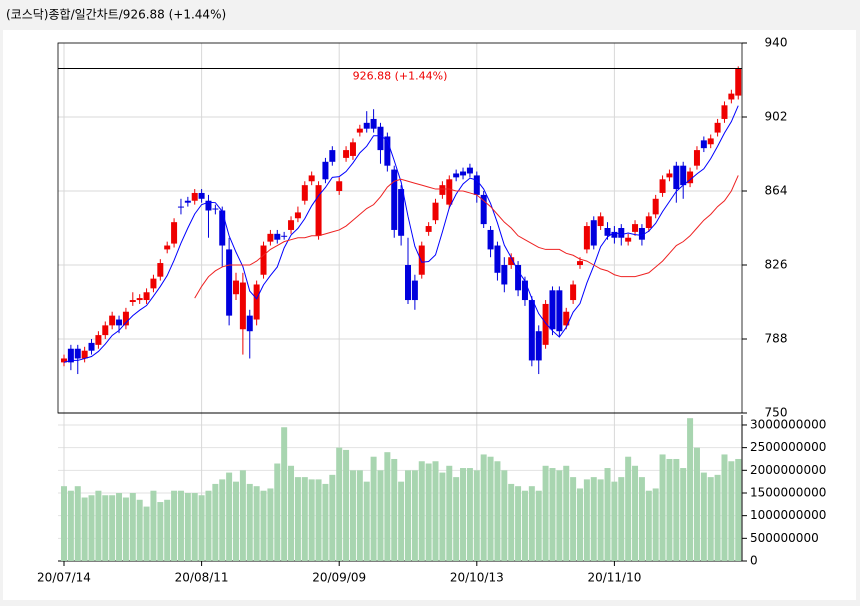 This screenshot has width=860, height=606. Describe the element at coordinates (400, 76) in the screenshot. I see `last-price-annotation: 926.88 (+1.44%)` at that location.